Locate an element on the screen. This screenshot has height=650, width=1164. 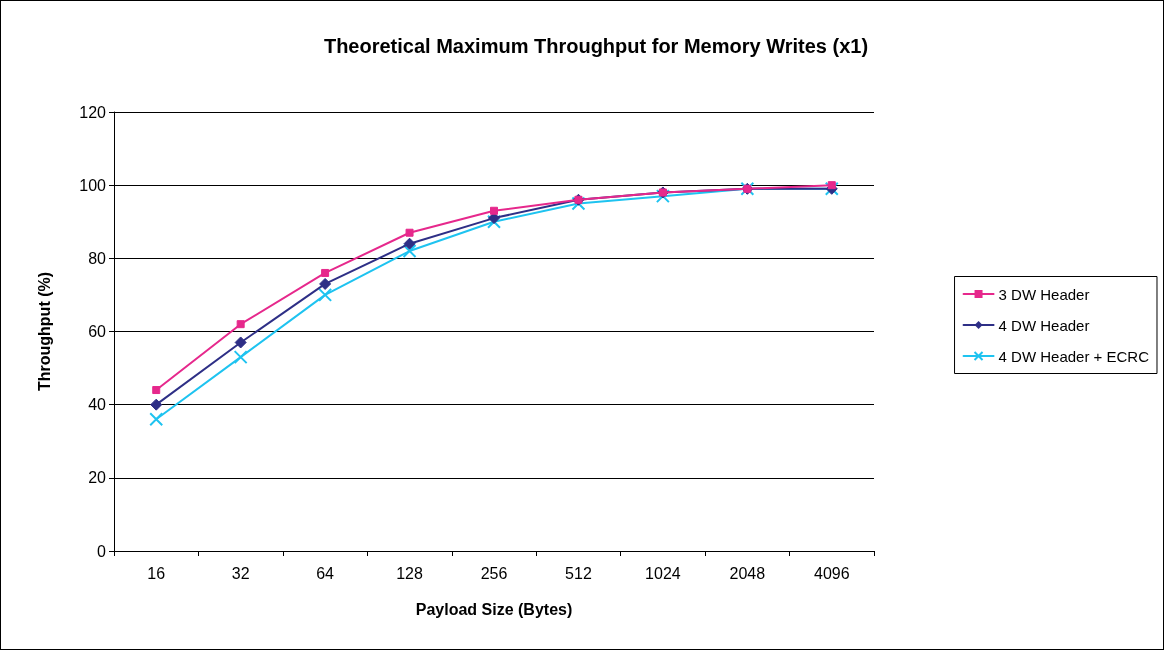
chart-title: Theoretical Maximum Throughput for Memory Writes (x1) is located at coordinates (596, 46).